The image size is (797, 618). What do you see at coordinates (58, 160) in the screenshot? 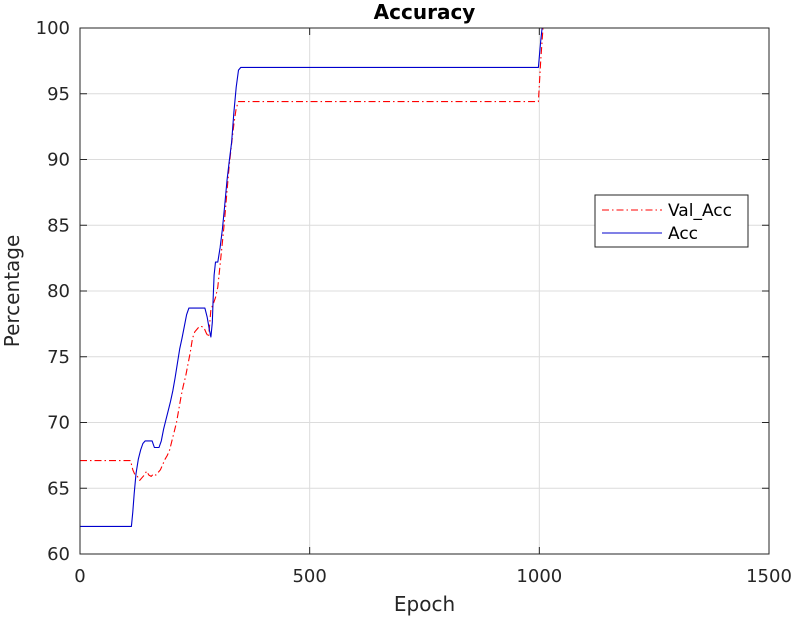
I see `y-tick-label: 90` at bounding box center [58, 160].